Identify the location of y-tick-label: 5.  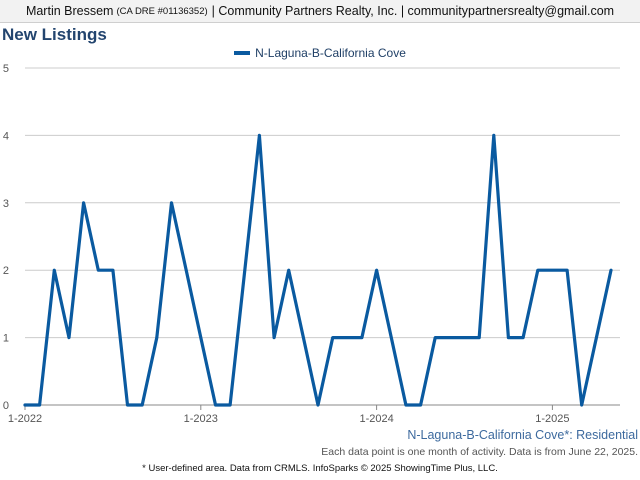
(6, 69).